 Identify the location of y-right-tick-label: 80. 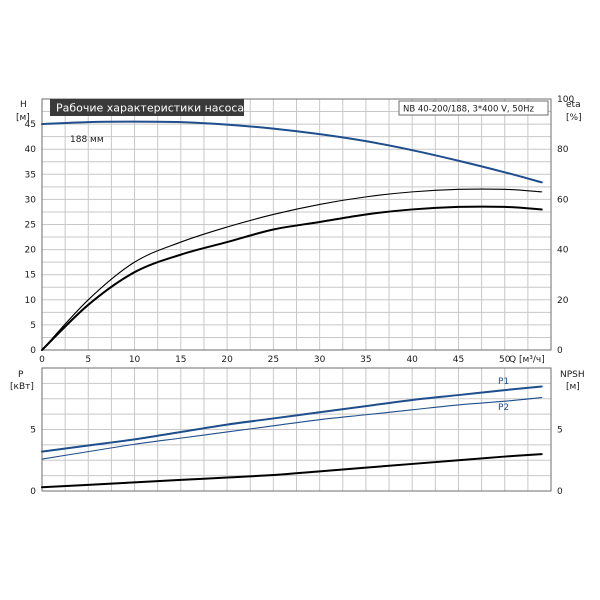
(563, 150).